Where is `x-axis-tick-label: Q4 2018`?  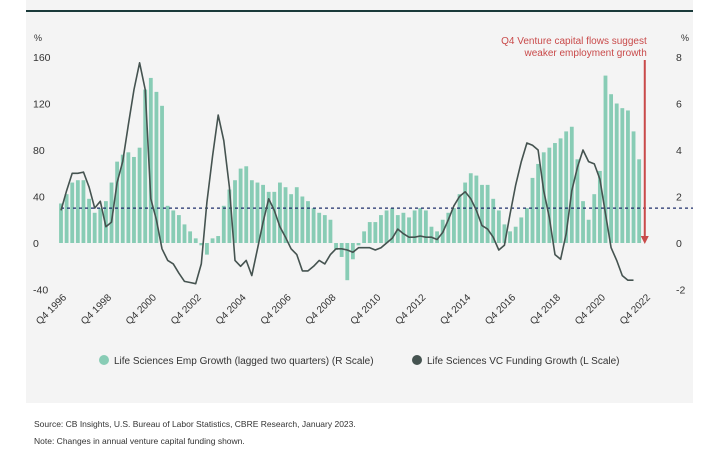
x-axis-tick-label: Q4 2018 is located at coordinates (545, 309).